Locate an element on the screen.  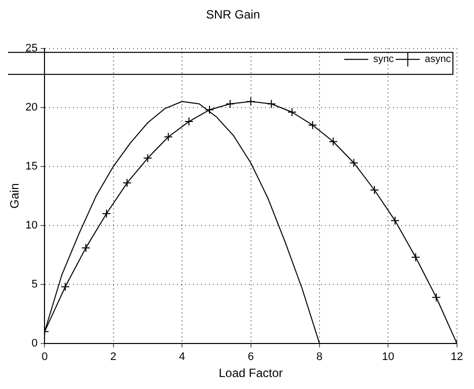
x-tick-label: 4 is located at coordinates (182, 357).